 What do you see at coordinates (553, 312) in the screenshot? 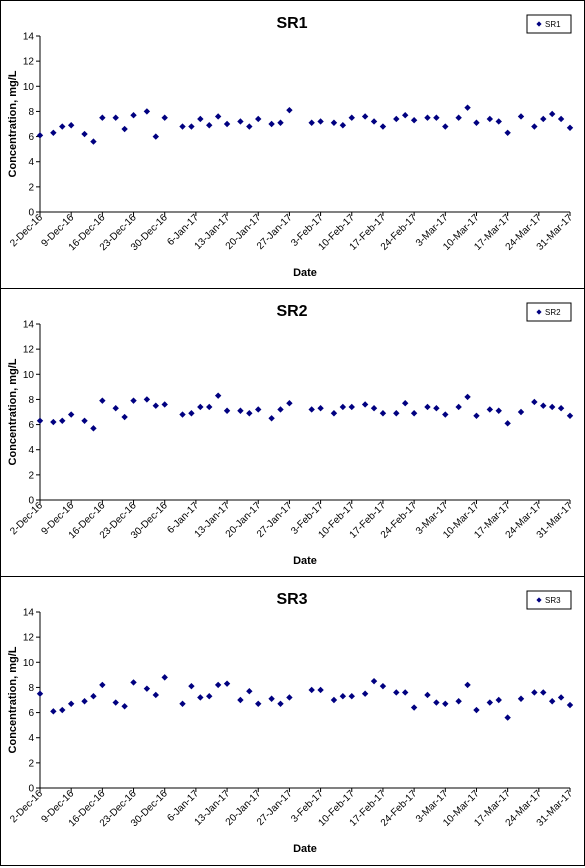
I see `legend-label: SR2` at bounding box center [553, 312].